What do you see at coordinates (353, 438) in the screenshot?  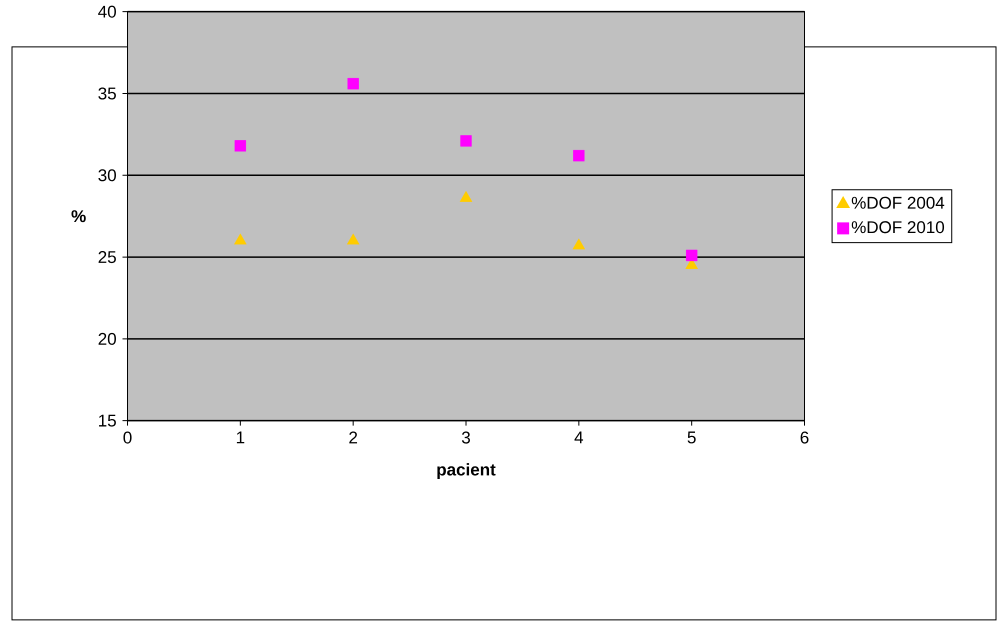 I see `x-tick-label: 2` at bounding box center [353, 438].